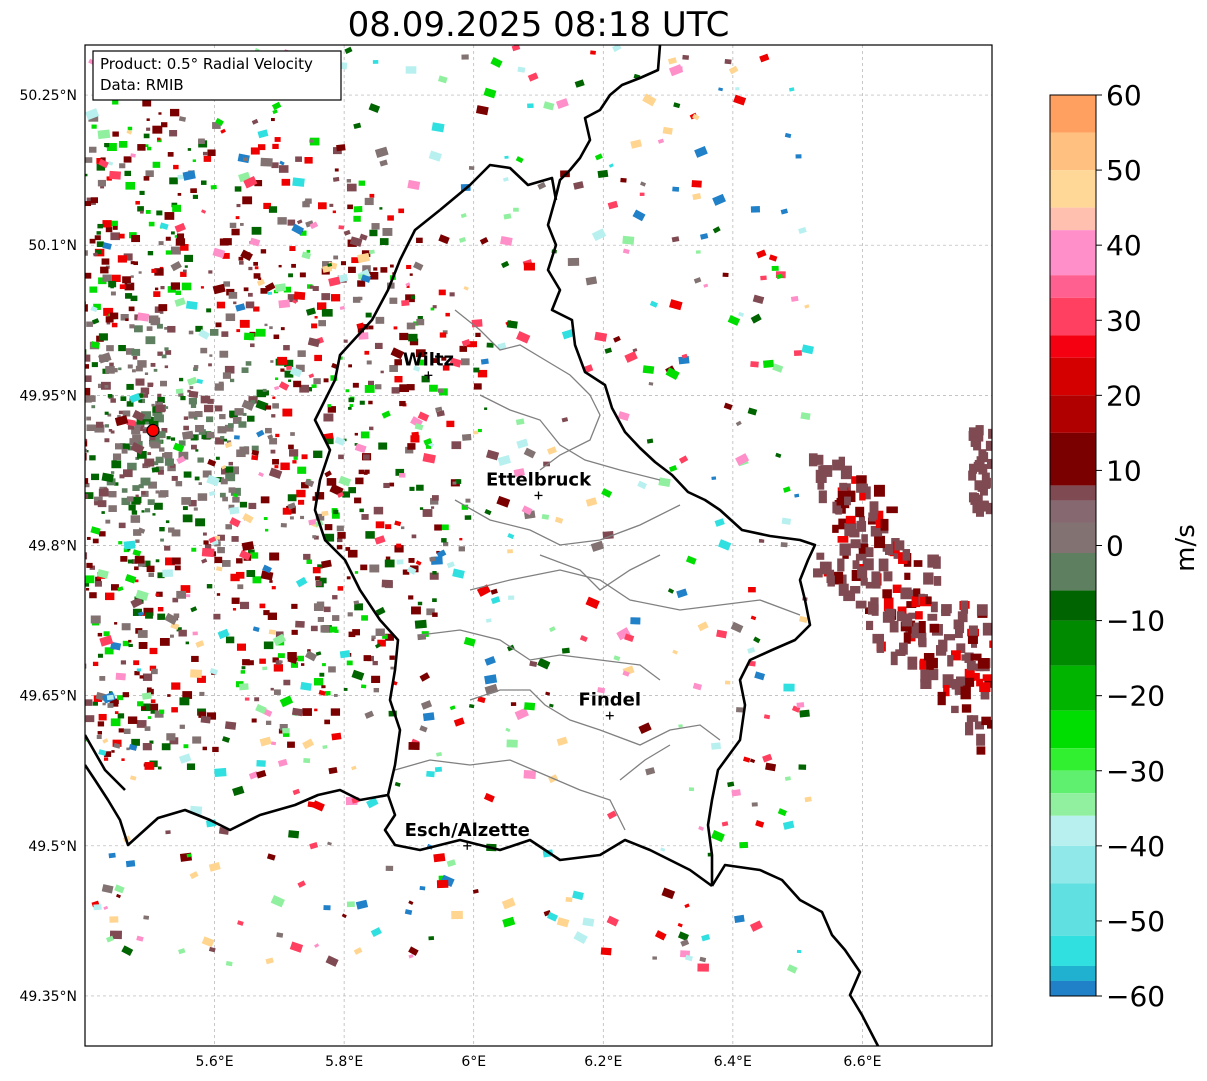 The height and width of the screenshot is (1081, 1207). What do you see at coordinates (1124, 395) in the screenshot?
I see `colorbar-tick-label: 20` at bounding box center [1124, 395].